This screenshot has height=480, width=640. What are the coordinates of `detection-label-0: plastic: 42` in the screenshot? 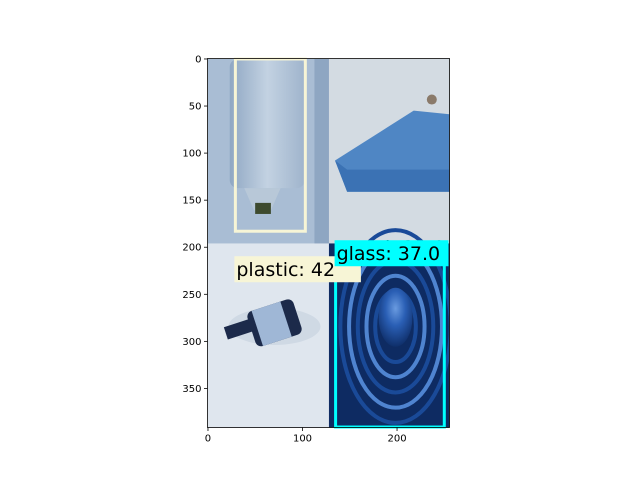 It's located at (285, 270).